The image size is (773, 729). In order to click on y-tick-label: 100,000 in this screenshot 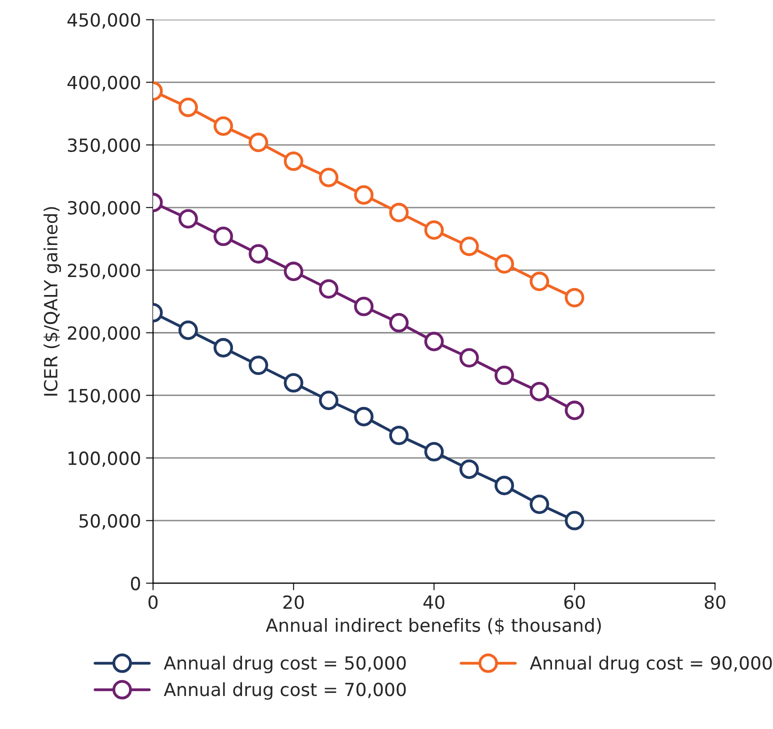, I will do `click(104, 459)`.